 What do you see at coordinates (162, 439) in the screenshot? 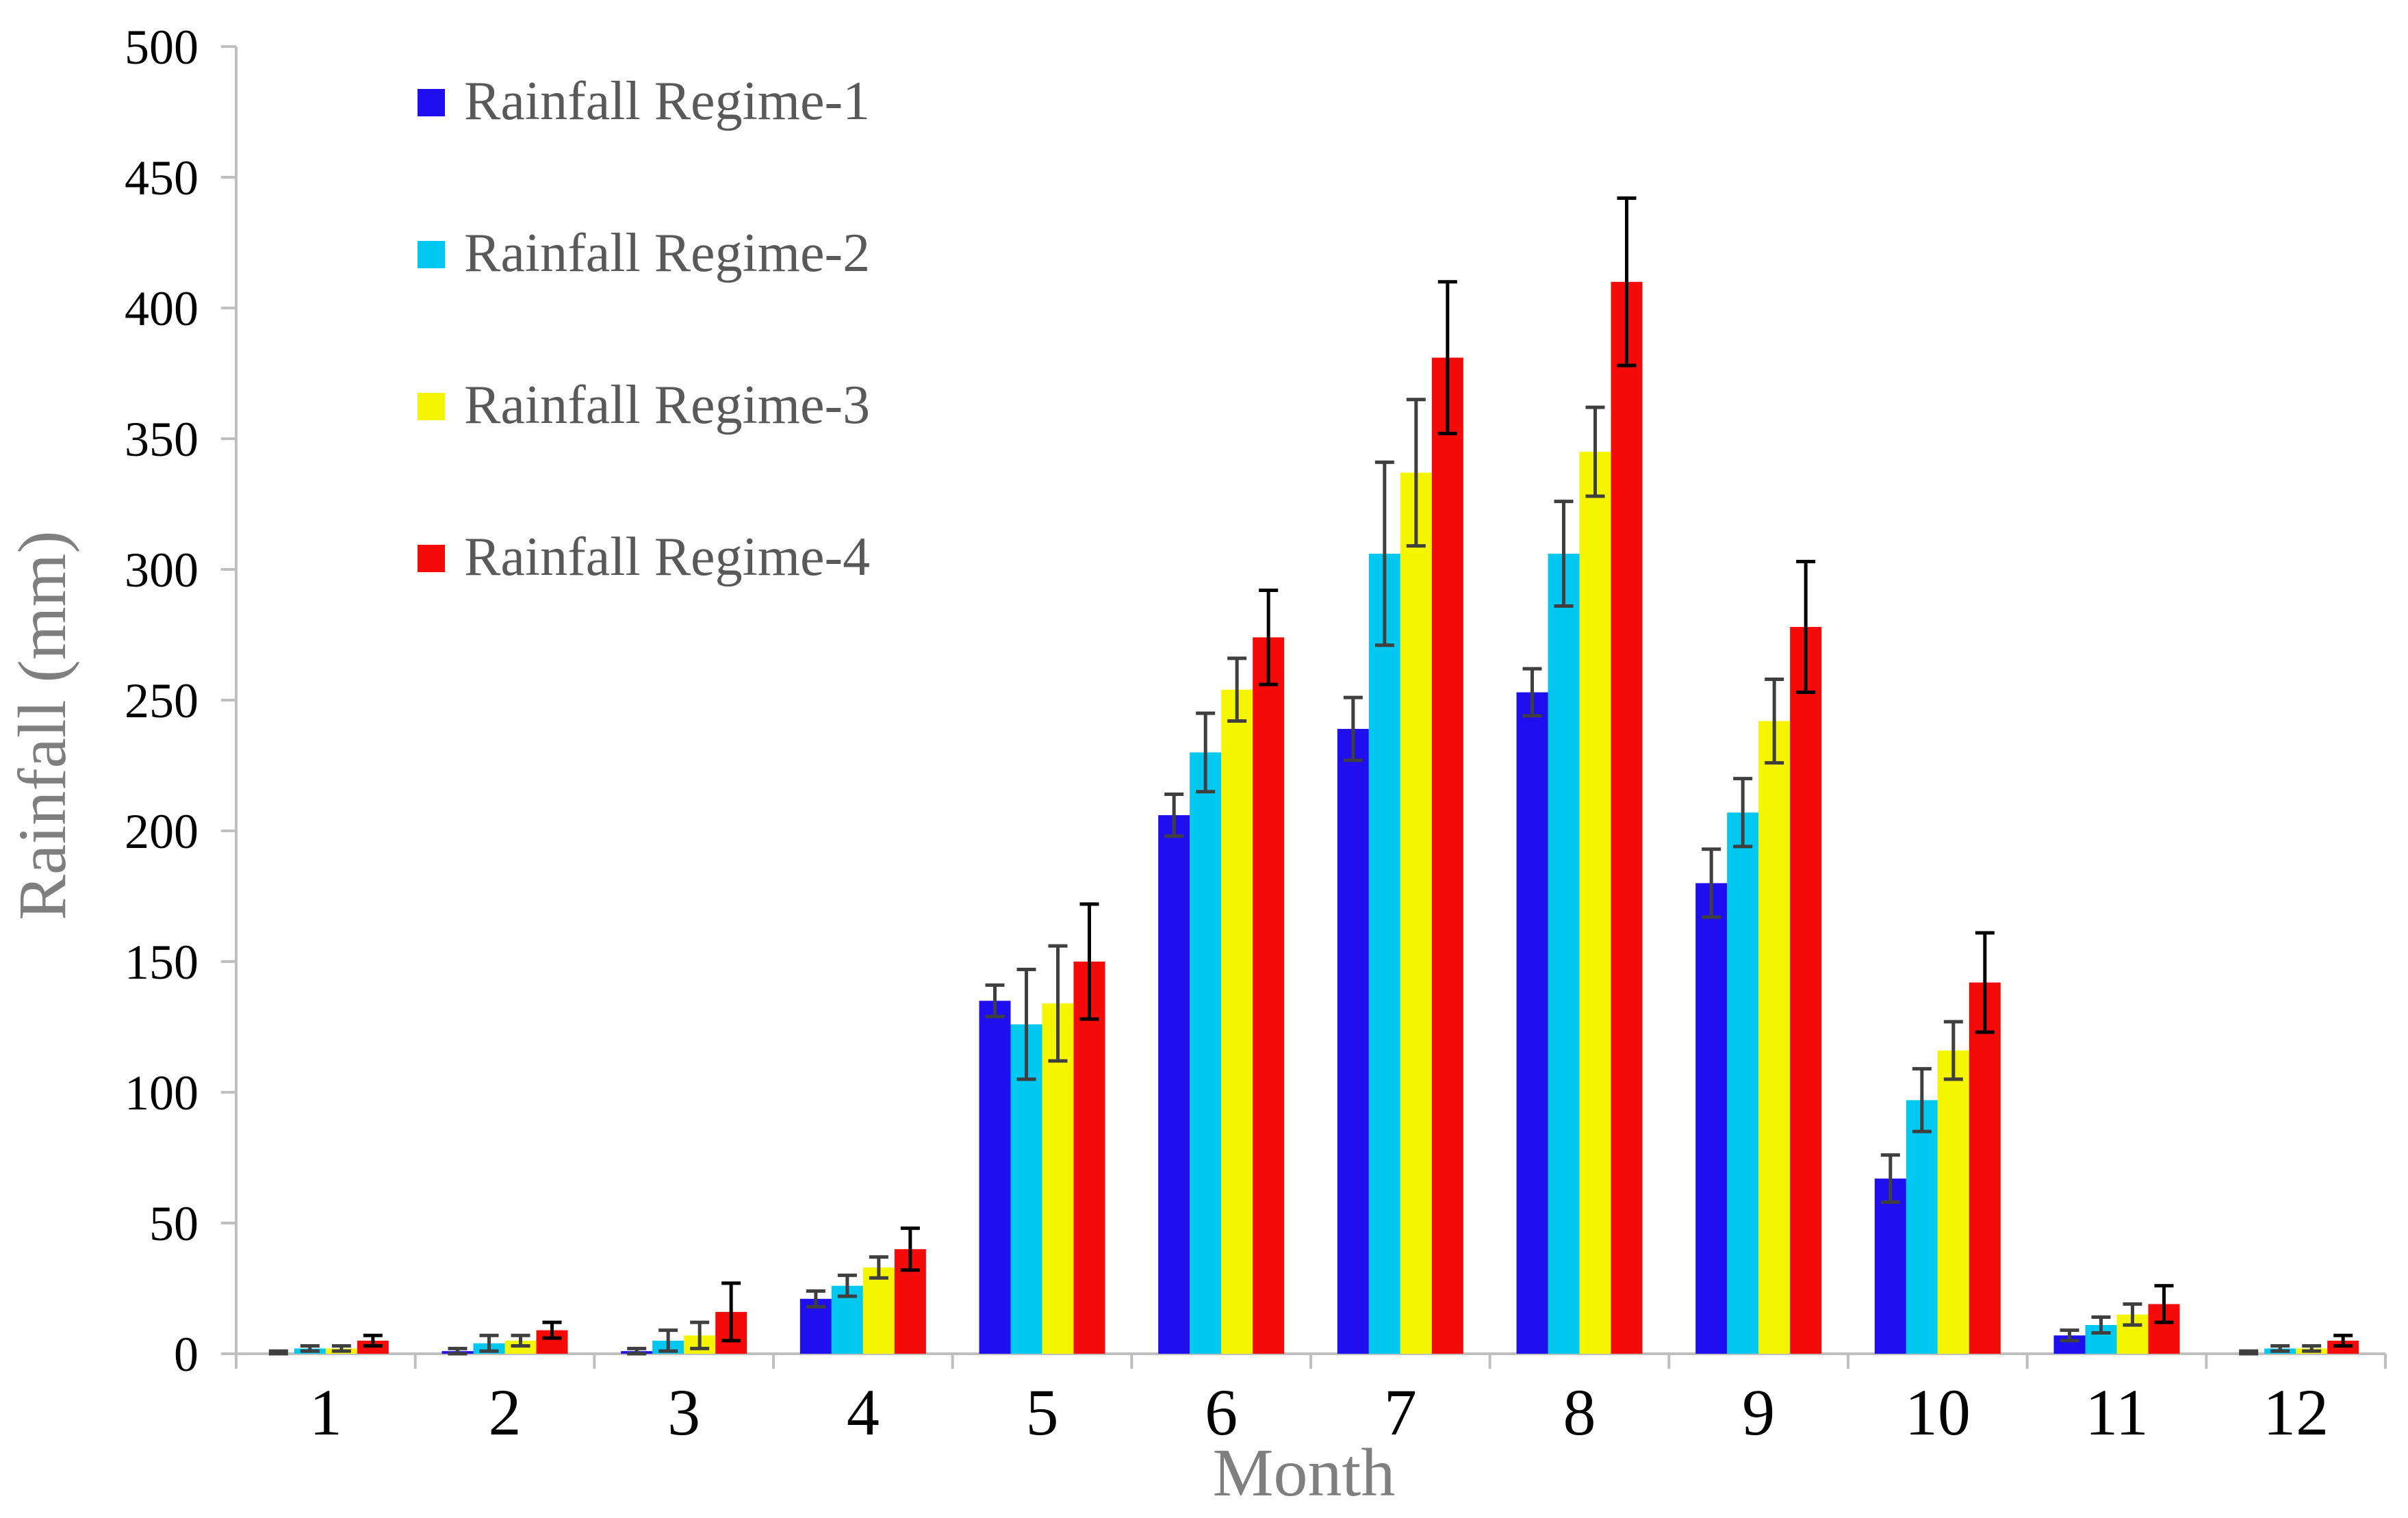
I see `y-tick-label: 350` at bounding box center [162, 439].